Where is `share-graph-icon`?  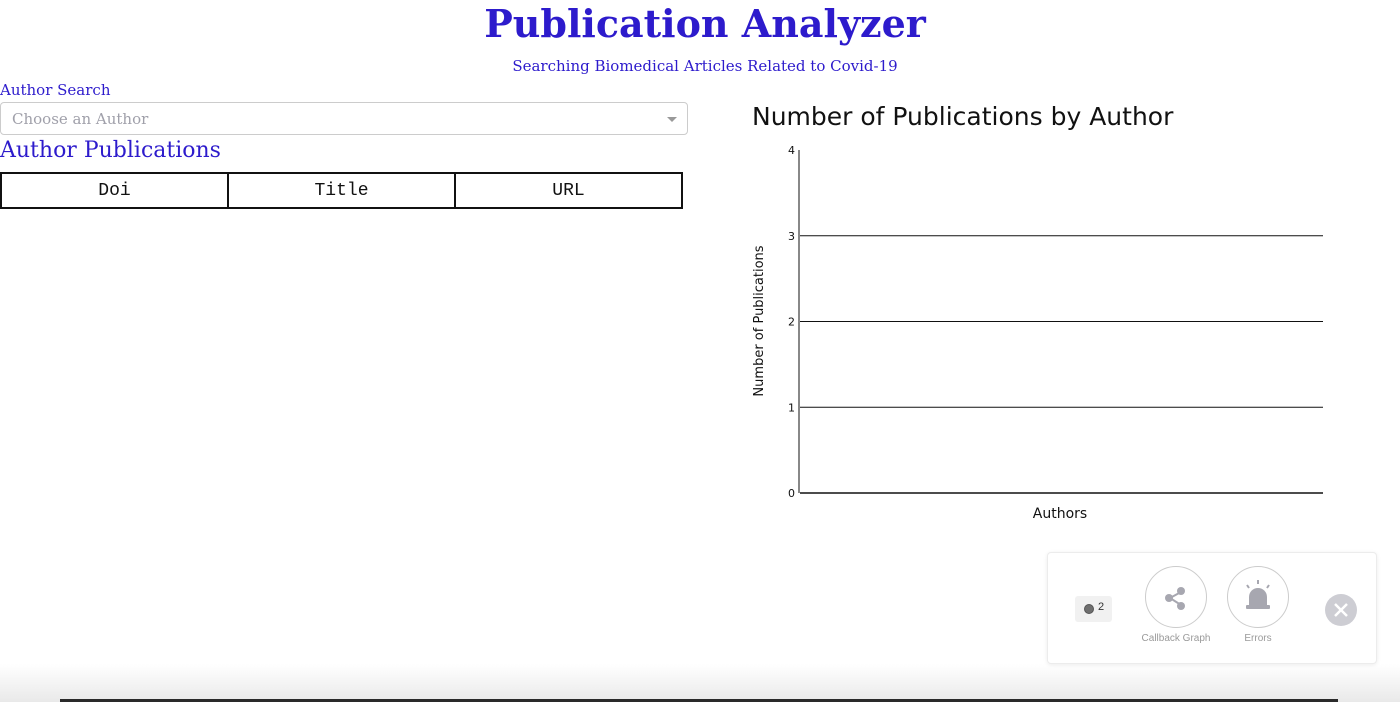 share-graph-icon is located at coordinates (1175, 598).